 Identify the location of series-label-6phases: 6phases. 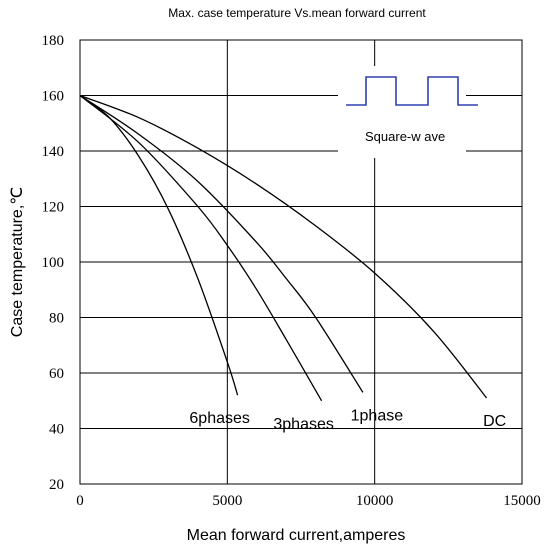
(219, 418).